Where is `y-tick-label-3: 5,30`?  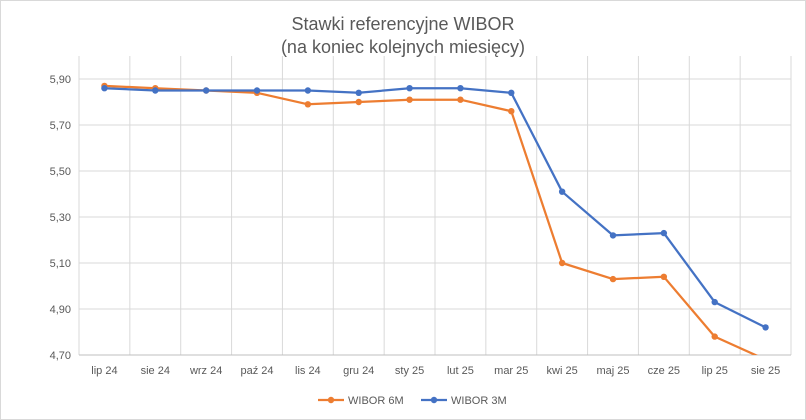 y-tick-label-3: 5,30 is located at coordinates (60, 218).